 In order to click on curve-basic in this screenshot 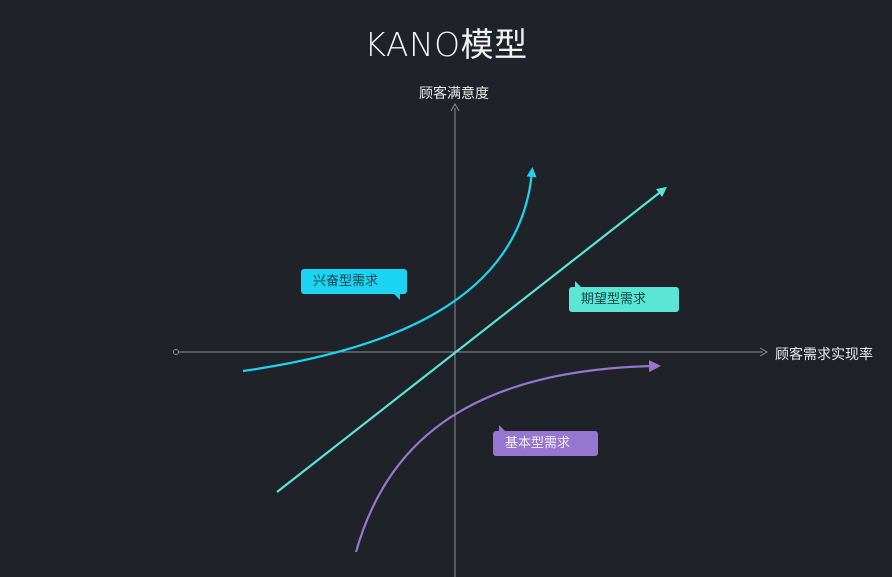, I will do `click(507, 456)`.